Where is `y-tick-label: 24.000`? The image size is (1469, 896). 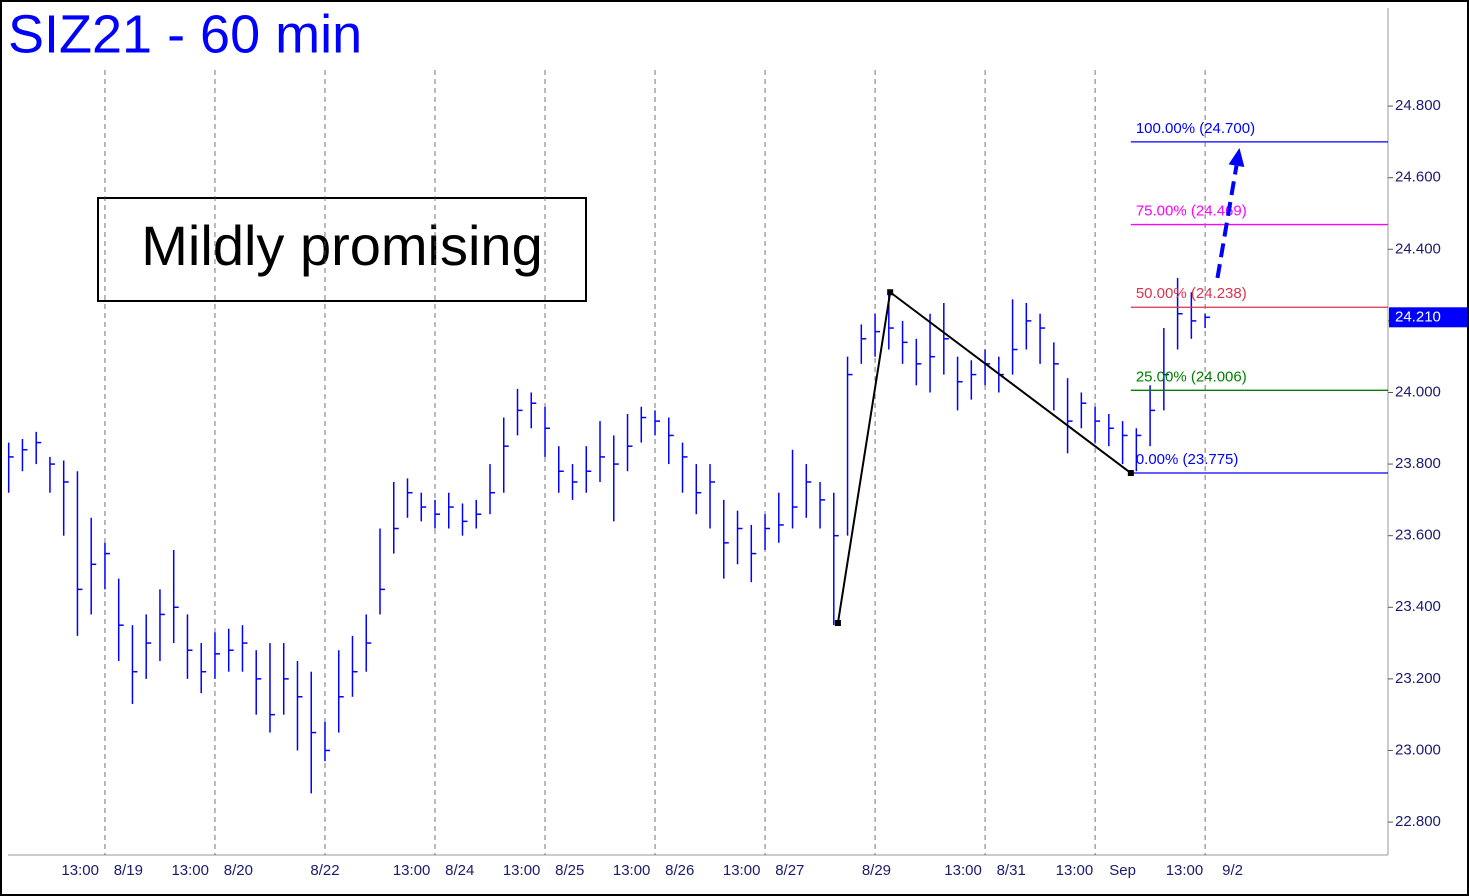
y-tick-label: 24.000 is located at coordinates (1418, 391).